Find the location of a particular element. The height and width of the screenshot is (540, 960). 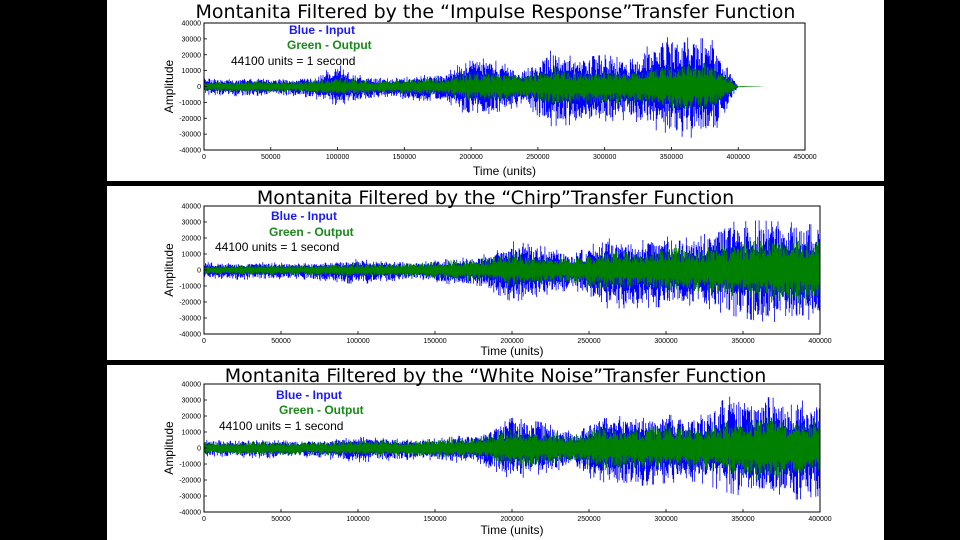

x-tick-label: 450000 is located at coordinates (804, 157).